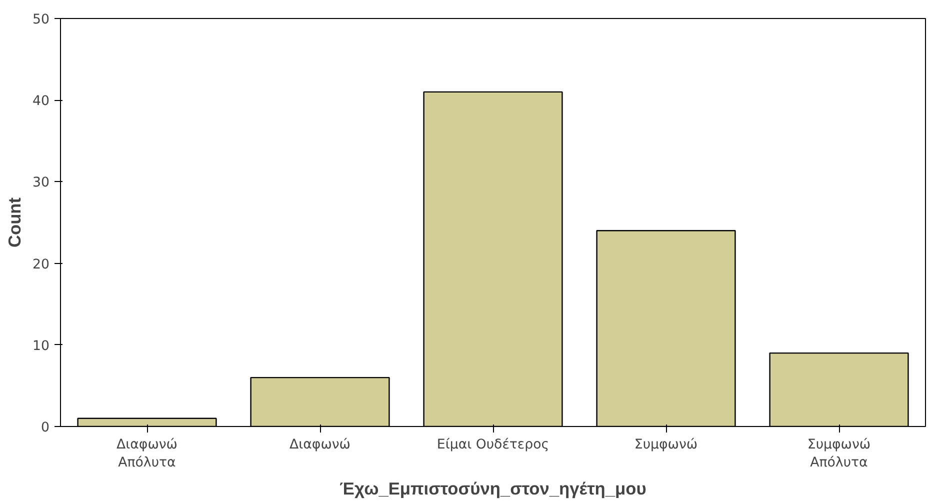 This screenshot has width=930, height=501. What do you see at coordinates (41, 102) in the screenshot?
I see `y-tick-label: 40` at bounding box center [41, 102].